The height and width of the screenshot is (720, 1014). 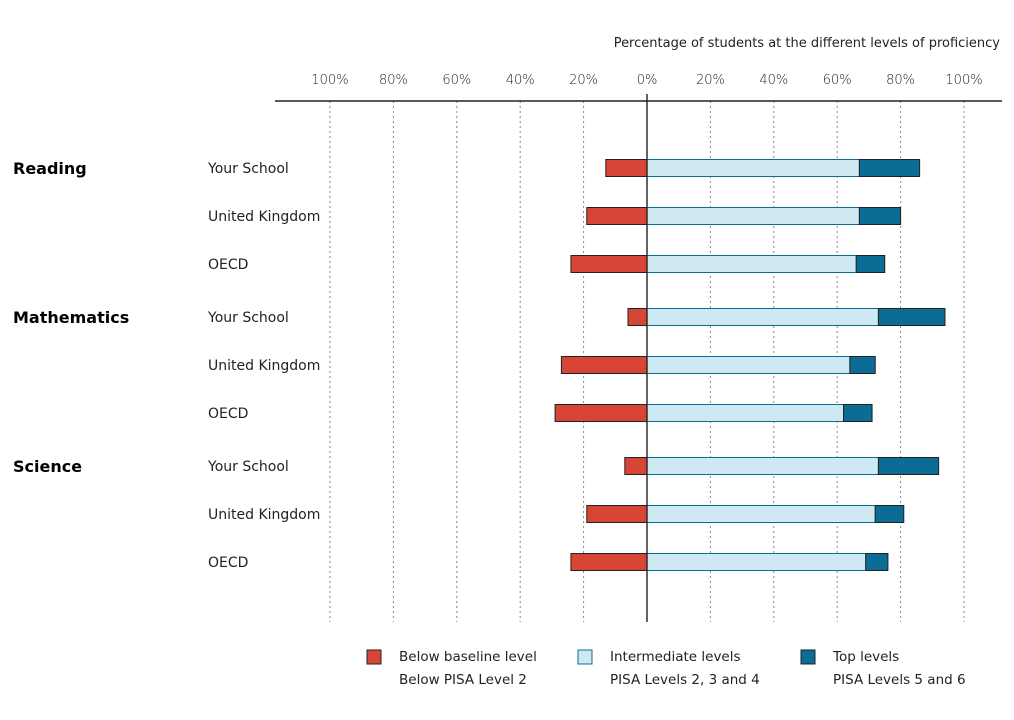 What do you see at coordinates (463, 680) in the screenshot?
I see `legend-sublabel: Below PISA Level 2` at bounding box center [463, 680].